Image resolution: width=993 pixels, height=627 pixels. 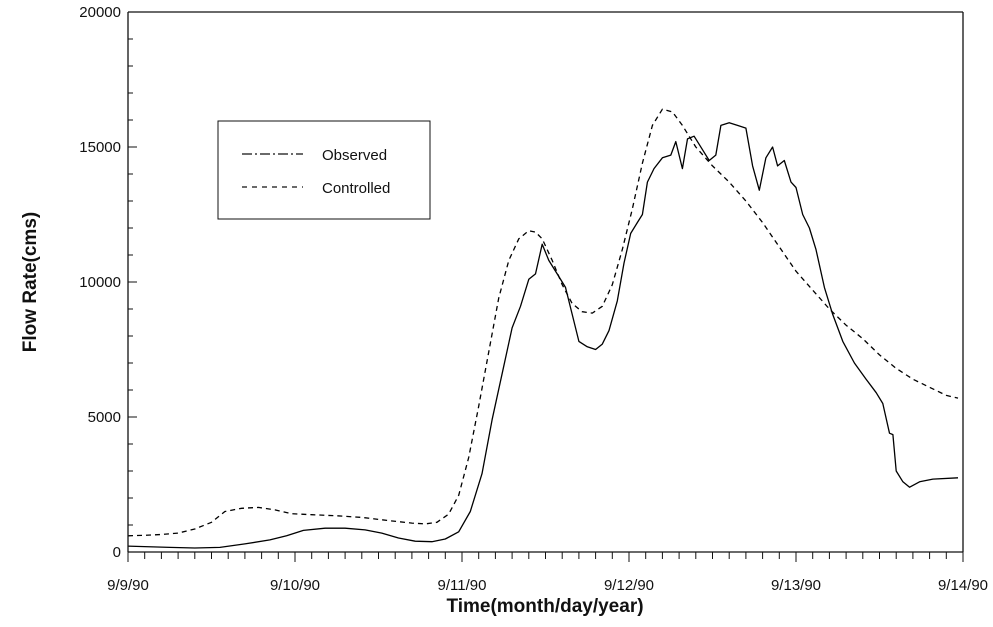 What do you see at coordinates (100, 147) in the screenshot?
I see `y-tick-label: 15000` at bounding box center [100, 147].